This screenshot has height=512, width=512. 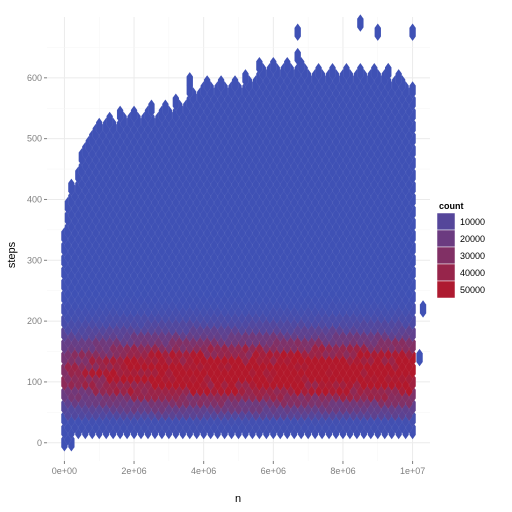 I want to click on legend-label: 40000, so click(x=472, y=273).